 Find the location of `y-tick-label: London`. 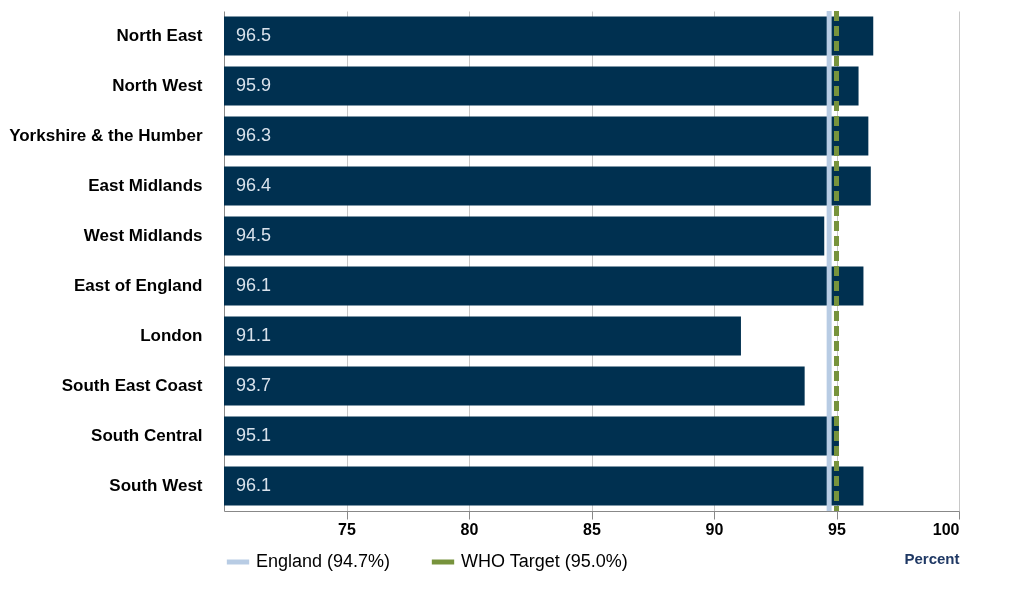

y-tick-label: London is located at coordinates (171, 335).